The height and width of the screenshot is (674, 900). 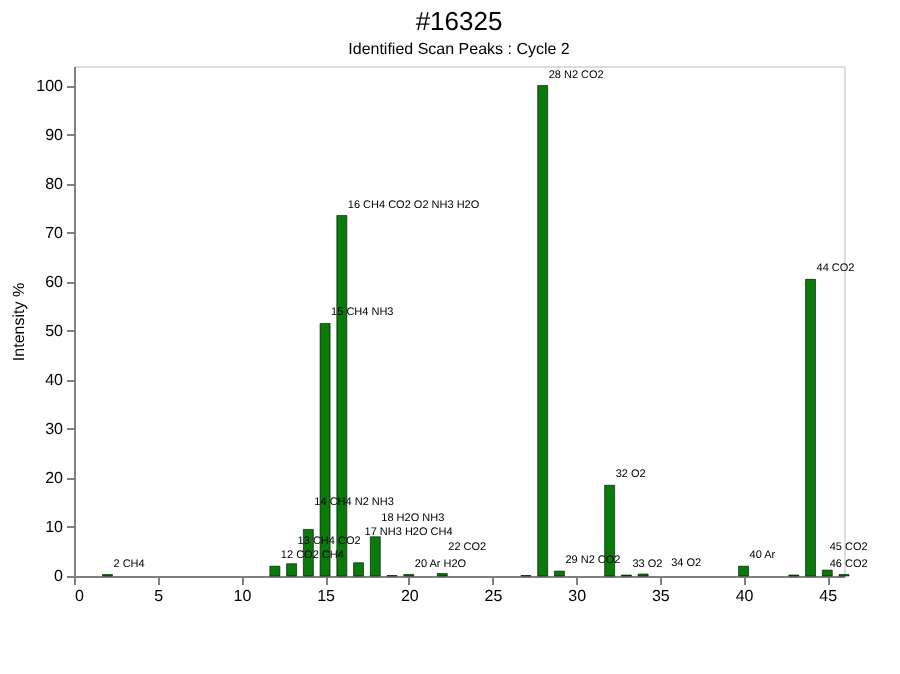 I want to click on x-tick-label: 15, so click(x=327, y=596).